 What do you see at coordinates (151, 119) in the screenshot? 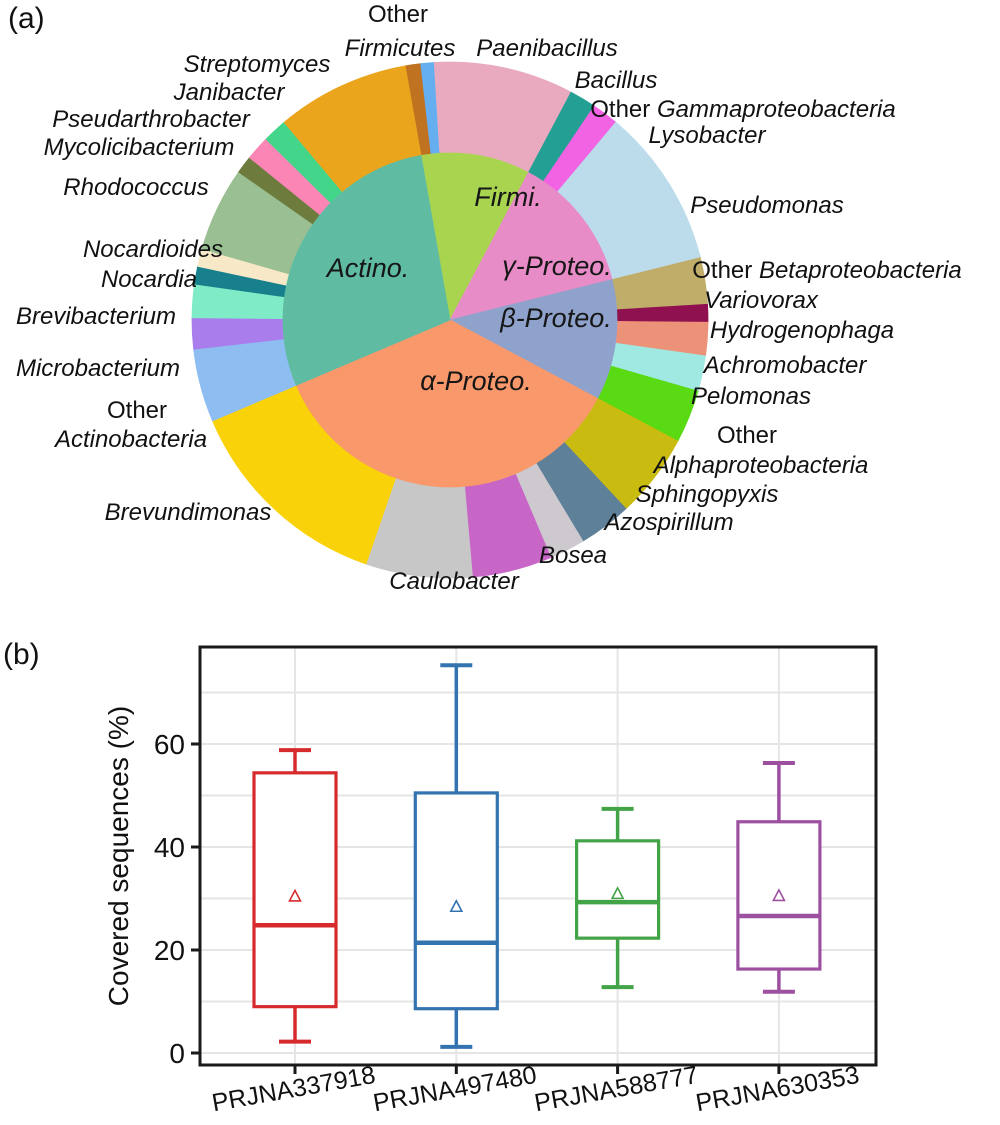
I see `outer-ring-label-pseudarthrobacter: Pseudarthrobacter` at bounding box center [151, 119].